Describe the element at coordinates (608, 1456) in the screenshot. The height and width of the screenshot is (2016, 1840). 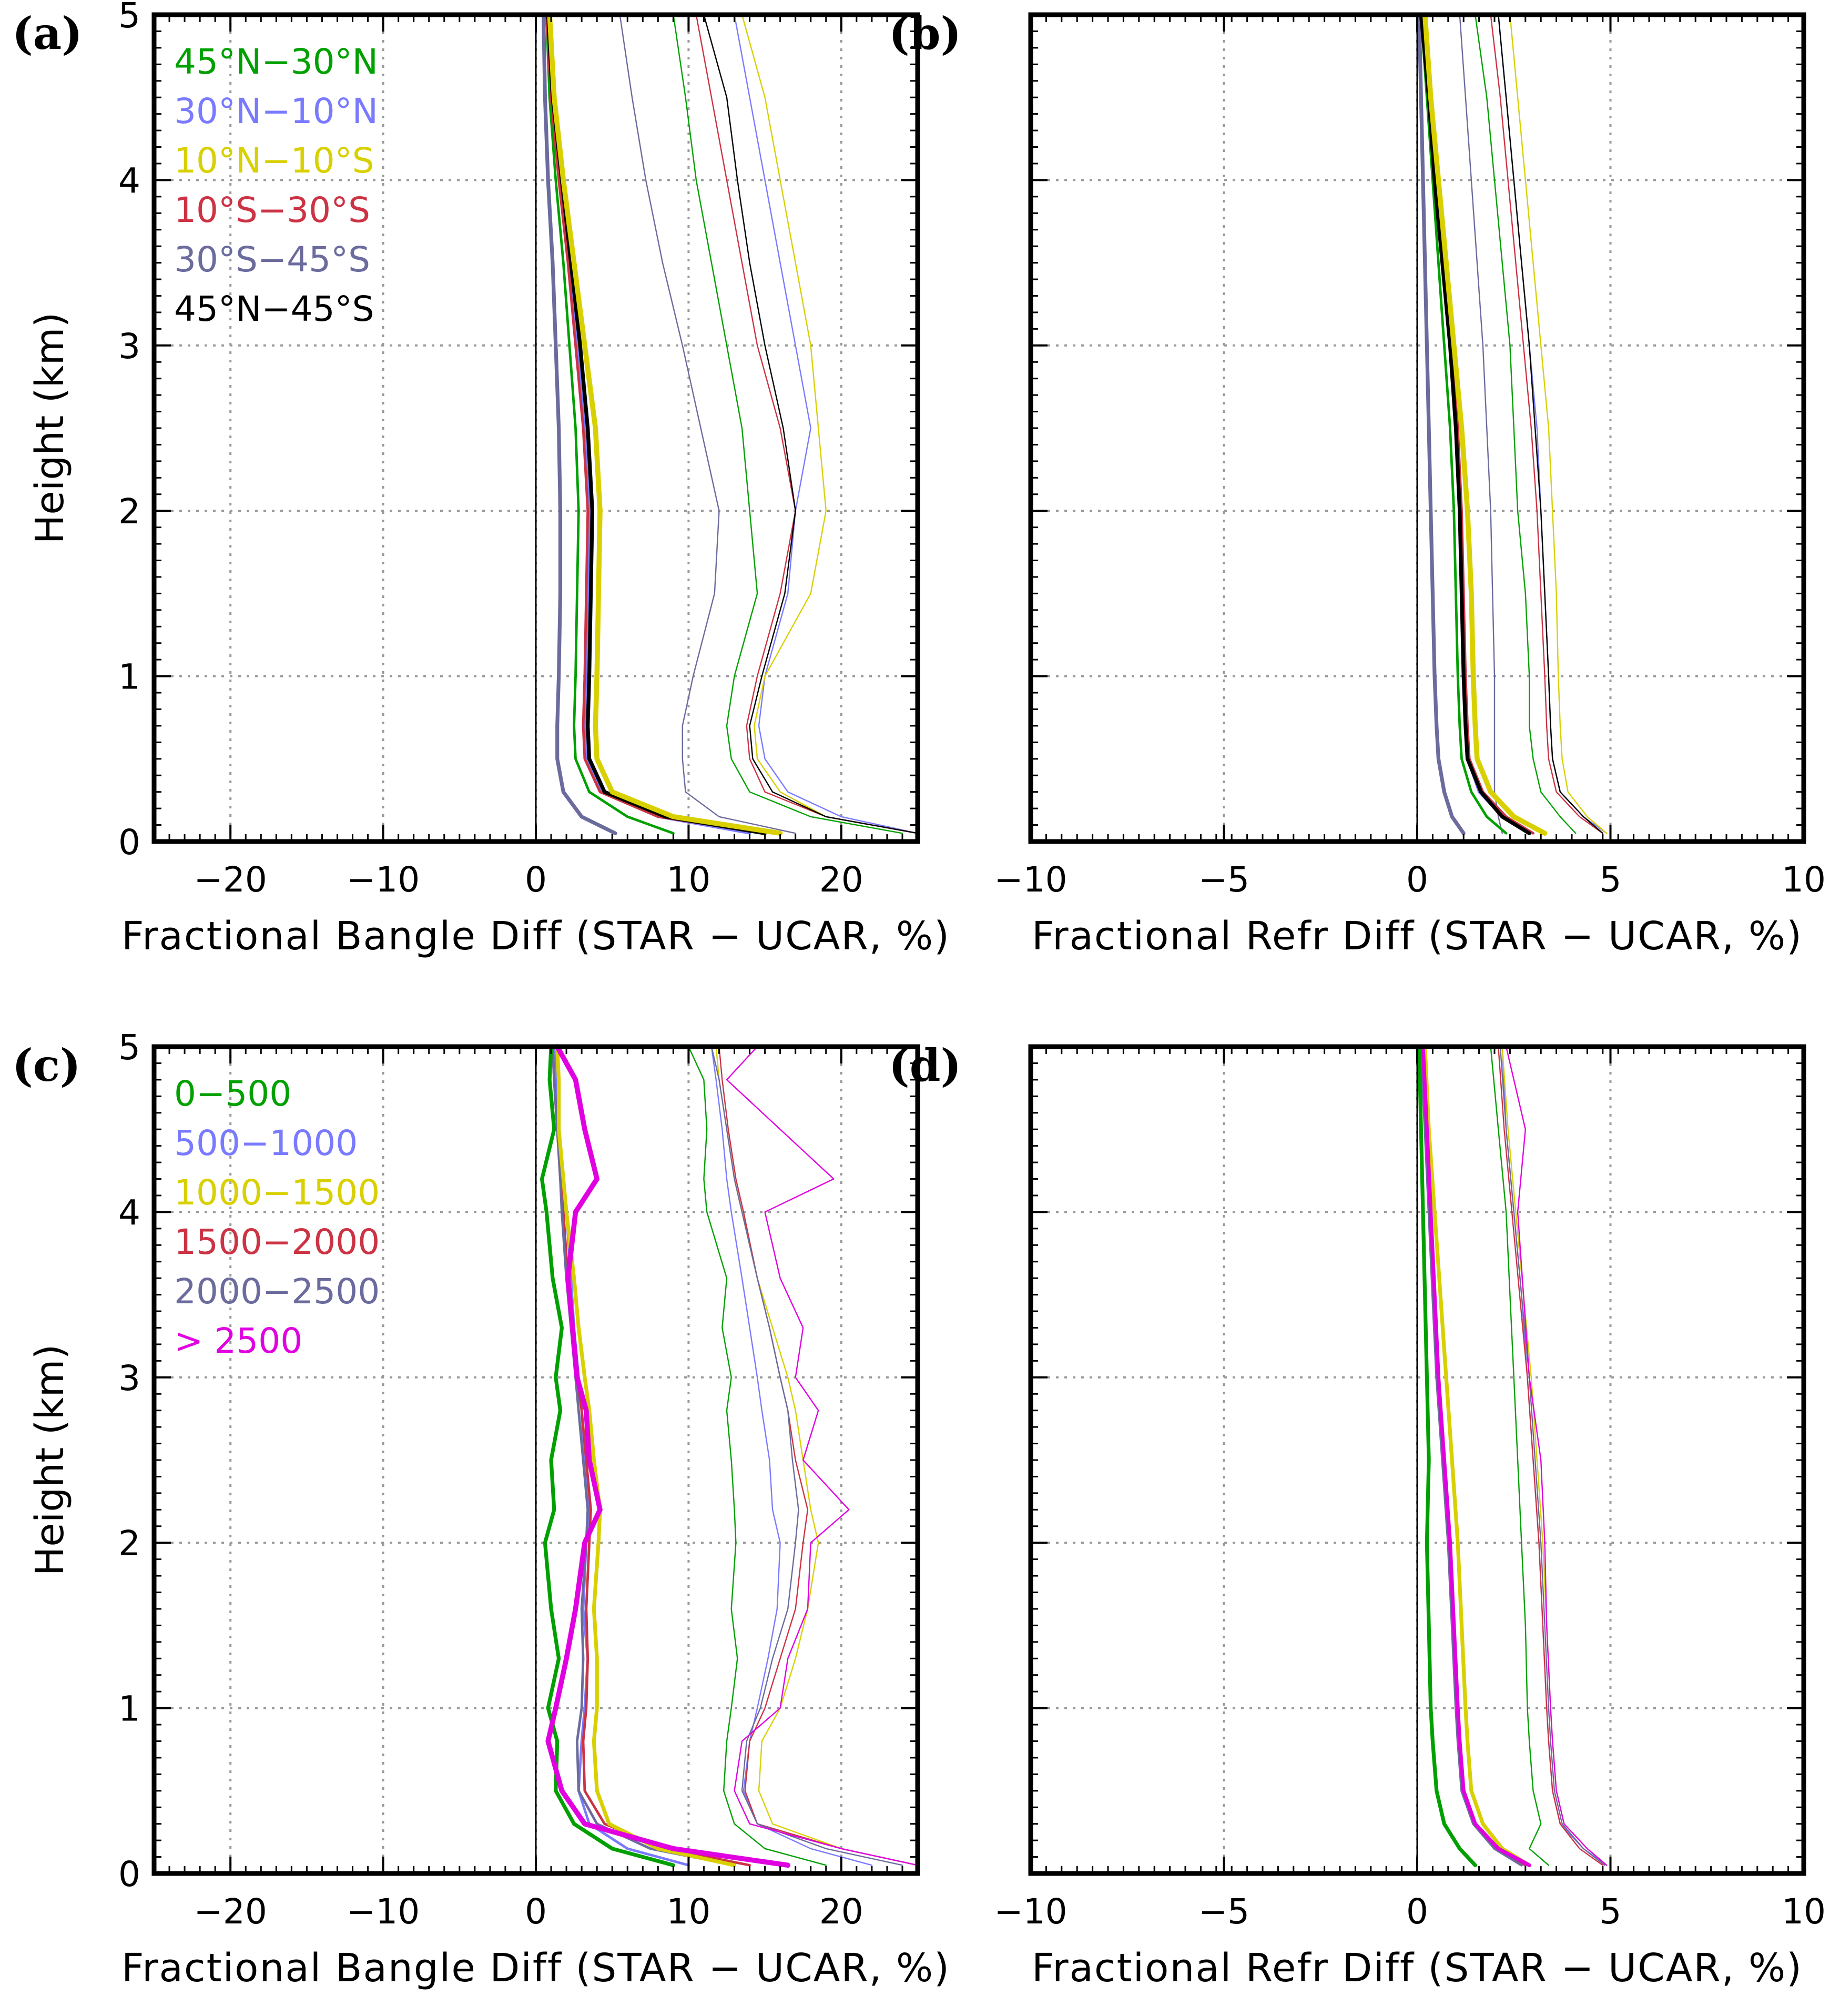
I see `series-line-0−500` at that location.